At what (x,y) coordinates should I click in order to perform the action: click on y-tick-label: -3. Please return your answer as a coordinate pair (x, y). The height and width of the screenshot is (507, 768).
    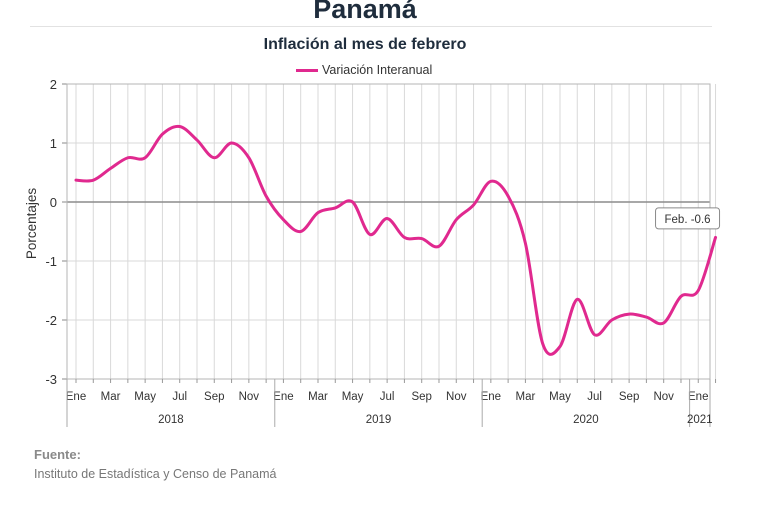
    Looking at the image, I should click on (51, 379).